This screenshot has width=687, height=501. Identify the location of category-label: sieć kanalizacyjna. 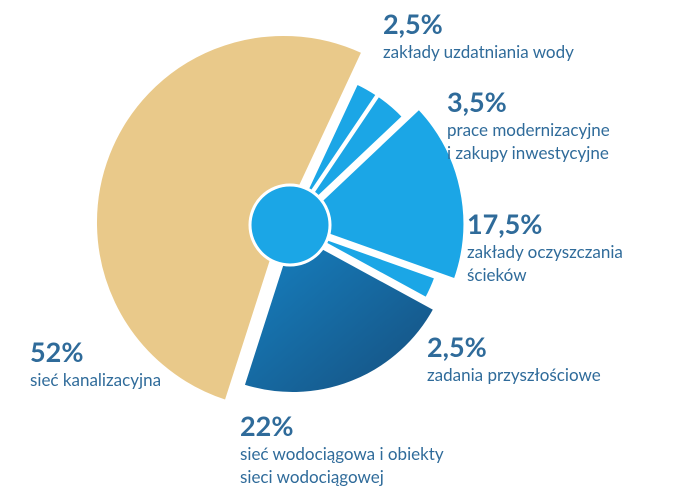
(96, 379).